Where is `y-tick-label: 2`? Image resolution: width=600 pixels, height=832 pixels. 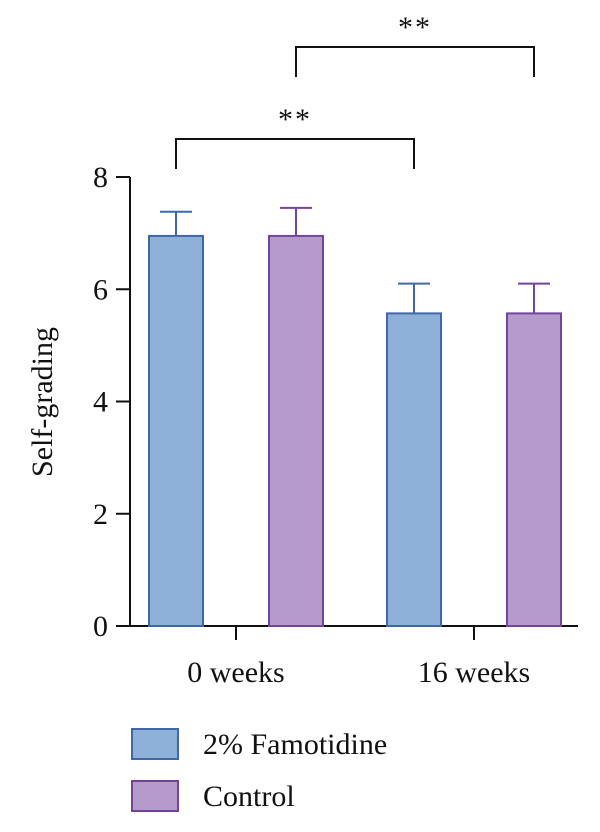
y-tick-label: 2 is located at coordinates (100, 514).